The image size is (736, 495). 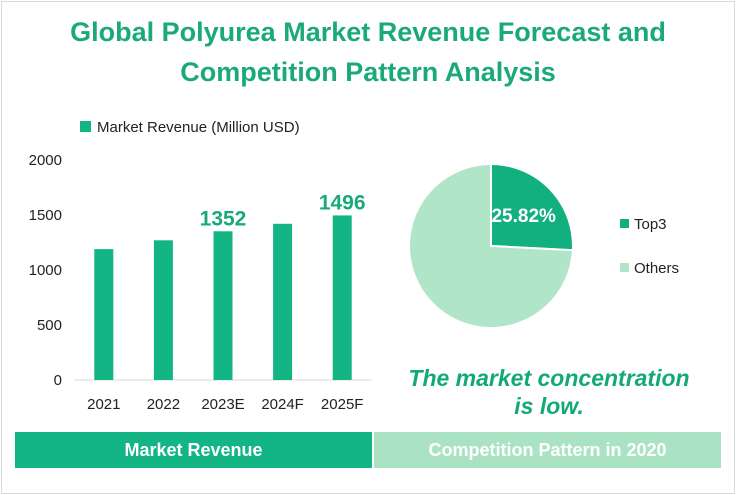 I want to click on y-tick-label: 1500, so click(x=45, y=215).